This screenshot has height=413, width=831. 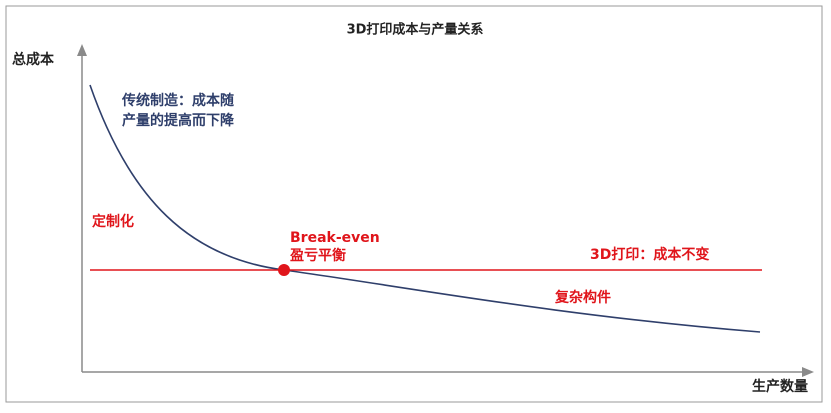 I want to click on x-axis-label: 生产数量, so click(x=780, y=386).